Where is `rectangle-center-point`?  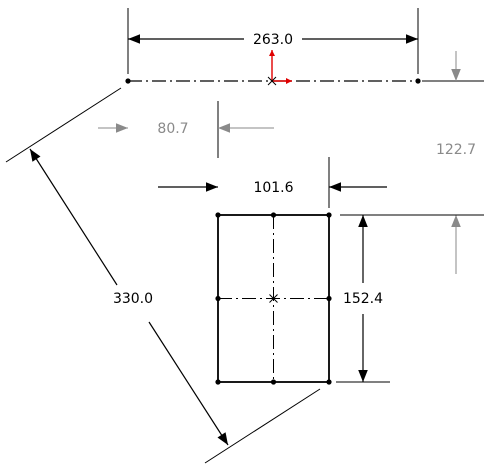 rectangle-center-point is located at coordinates (273, 298).